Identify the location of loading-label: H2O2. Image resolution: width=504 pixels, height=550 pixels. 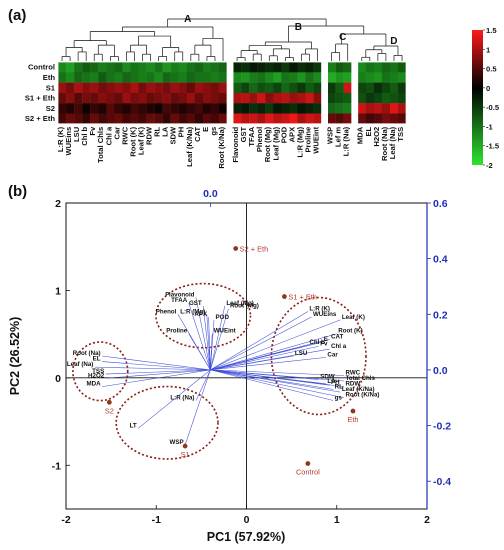
(96, 375).